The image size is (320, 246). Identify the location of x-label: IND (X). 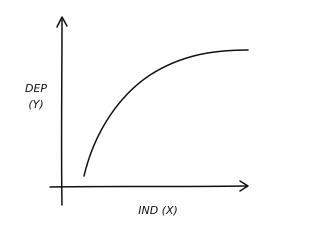
(158, 210).